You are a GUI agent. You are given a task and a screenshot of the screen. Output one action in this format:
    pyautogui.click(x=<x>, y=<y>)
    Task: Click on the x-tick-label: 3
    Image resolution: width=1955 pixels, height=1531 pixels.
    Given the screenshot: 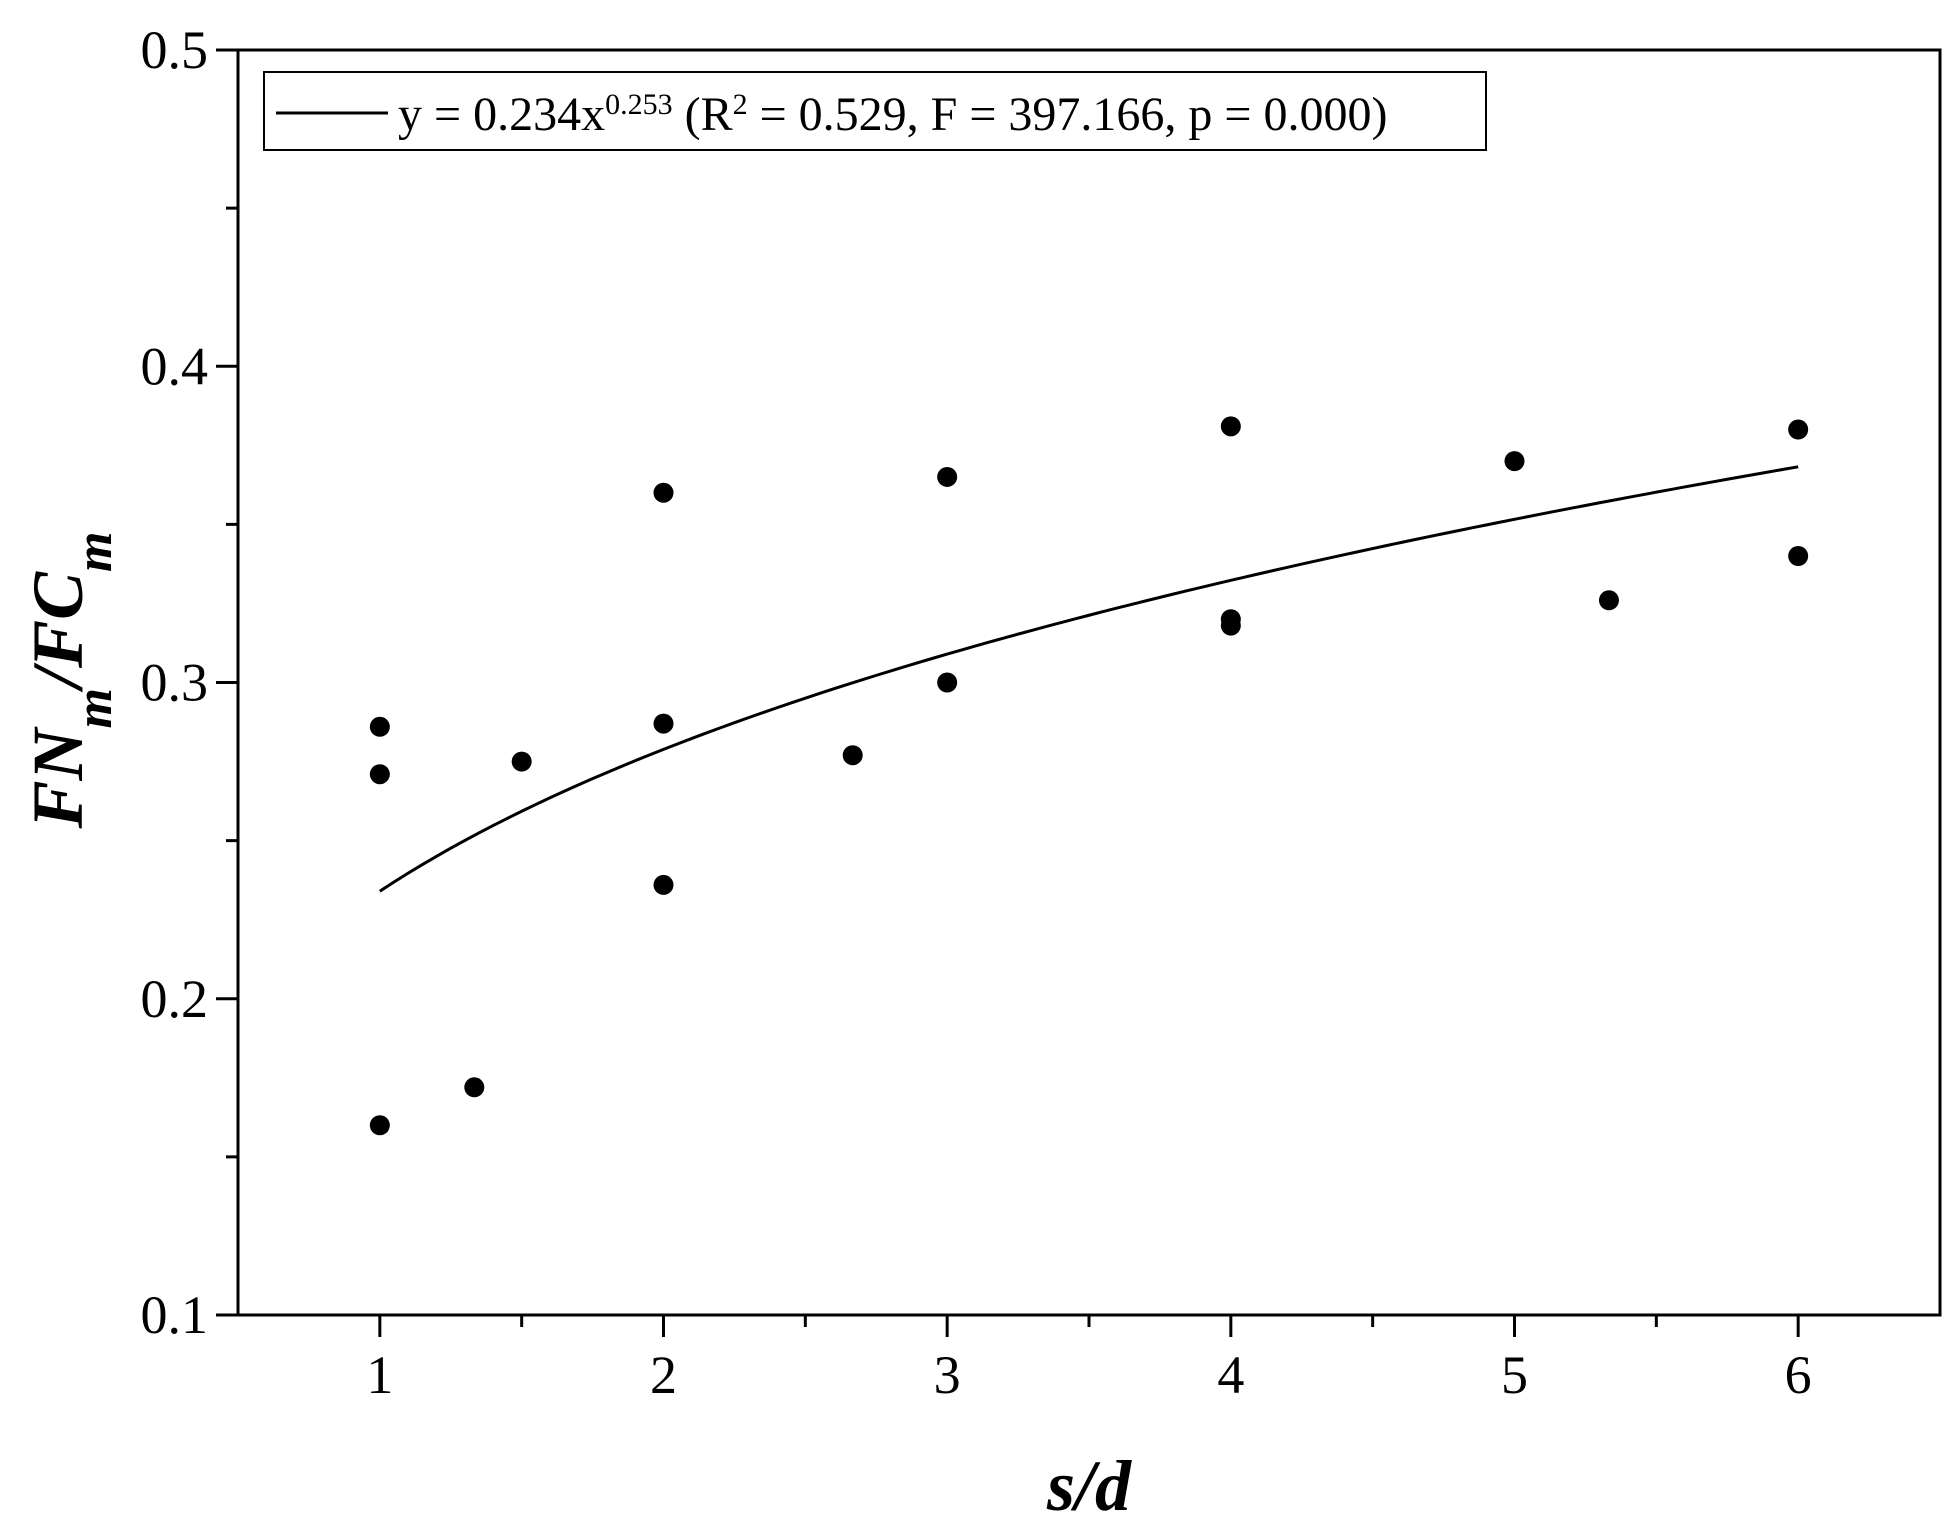 What is the action you would take?
    pyautogui.click(x=947, y=1375)
    